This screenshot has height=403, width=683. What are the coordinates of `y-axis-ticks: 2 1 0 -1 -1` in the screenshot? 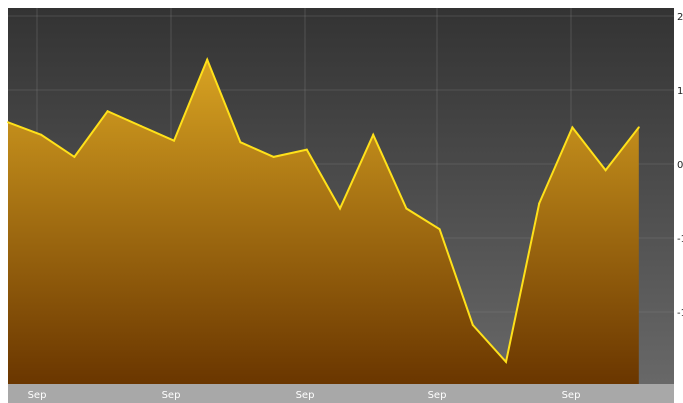 It's located at (680, 165).